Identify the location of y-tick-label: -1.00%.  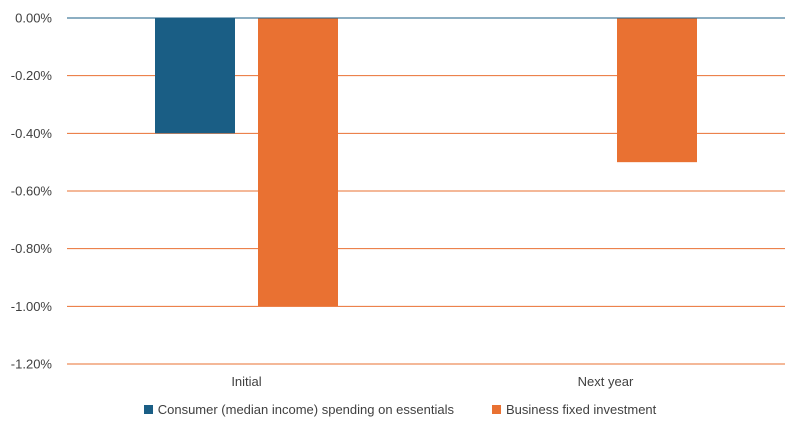
(32, 306).